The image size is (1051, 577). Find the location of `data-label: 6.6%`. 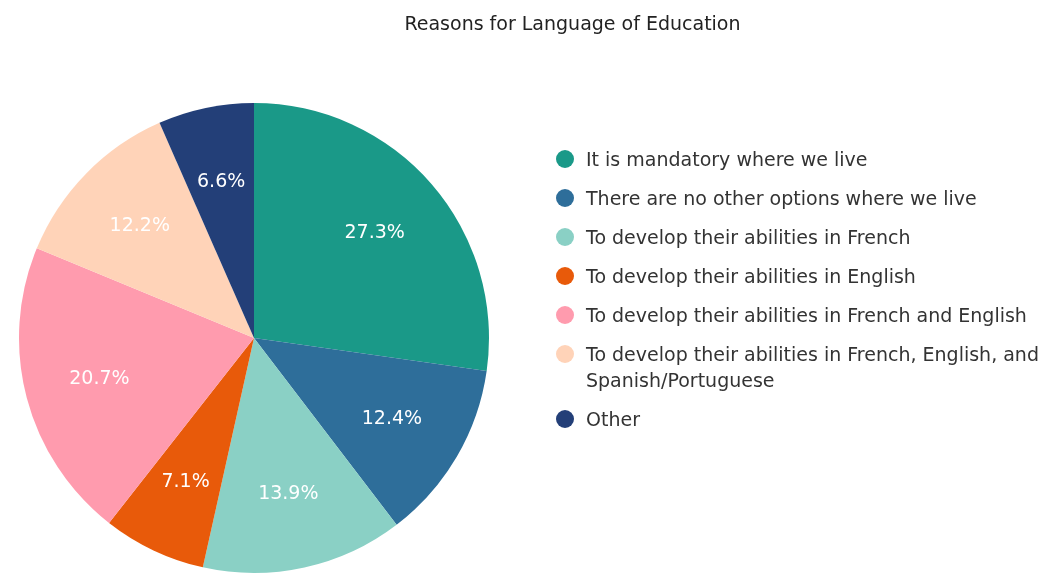

data-label: 6.6% is located at coordinates (221, 179).